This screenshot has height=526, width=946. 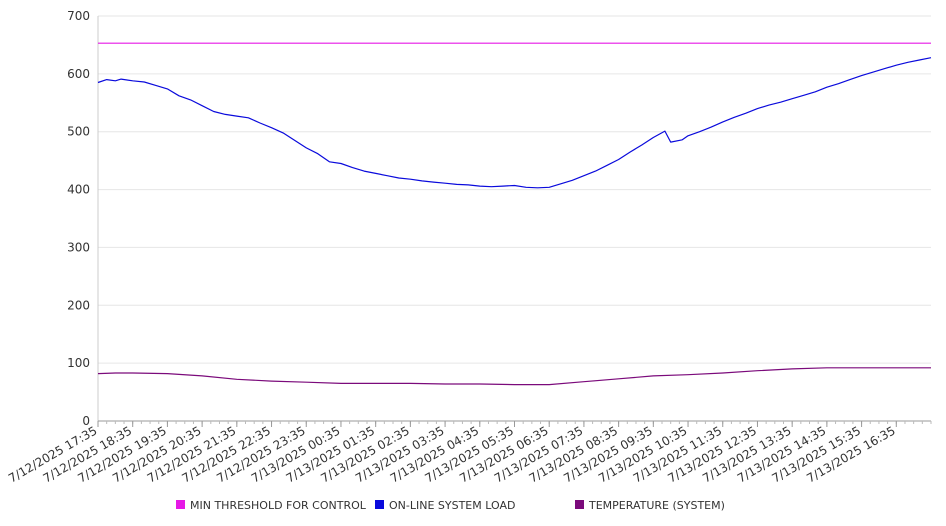 What do you see at coordinates (86, 421) in the screenshot?
I see `y-tick-label: 0` at bounding box center [86, 421].